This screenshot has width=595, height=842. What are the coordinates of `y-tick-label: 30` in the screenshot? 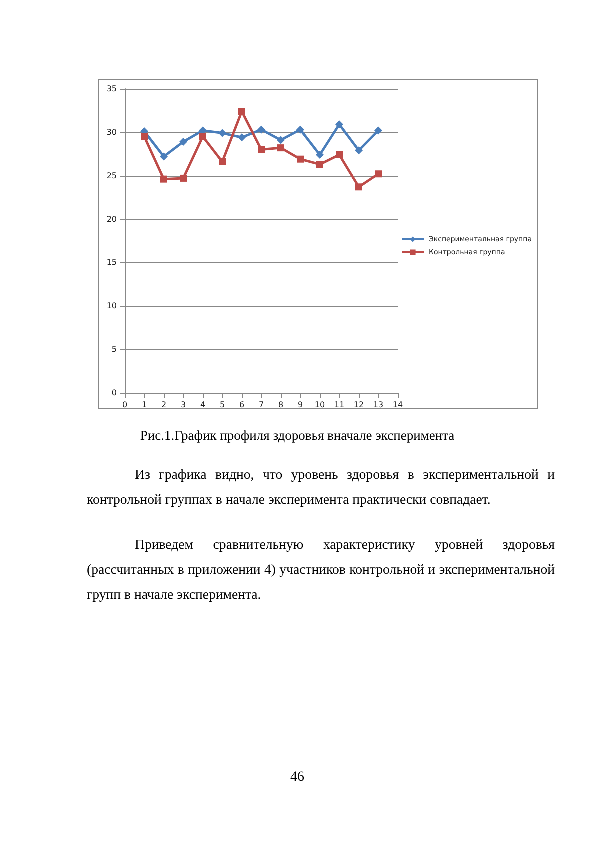 It's located at (111, 132).